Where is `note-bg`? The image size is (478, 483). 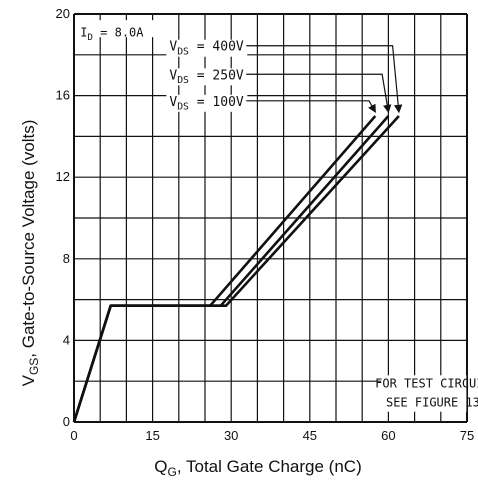 note-bg is located at coordinates (424, 393).